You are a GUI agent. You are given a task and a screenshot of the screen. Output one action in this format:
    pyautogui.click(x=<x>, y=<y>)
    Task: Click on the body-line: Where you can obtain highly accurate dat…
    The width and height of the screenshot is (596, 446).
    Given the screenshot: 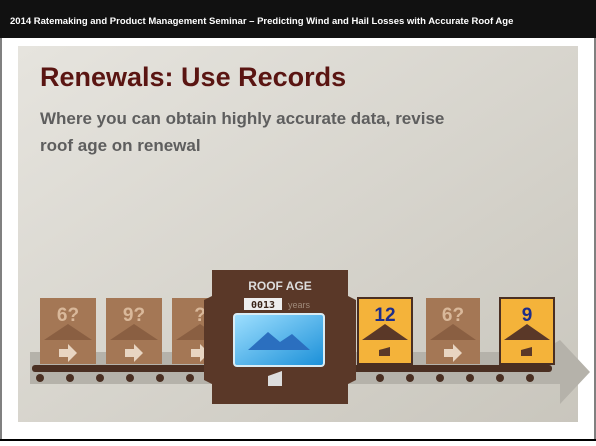 What is the action you would take?
    pyautogui.click(x=242, y=118)
    